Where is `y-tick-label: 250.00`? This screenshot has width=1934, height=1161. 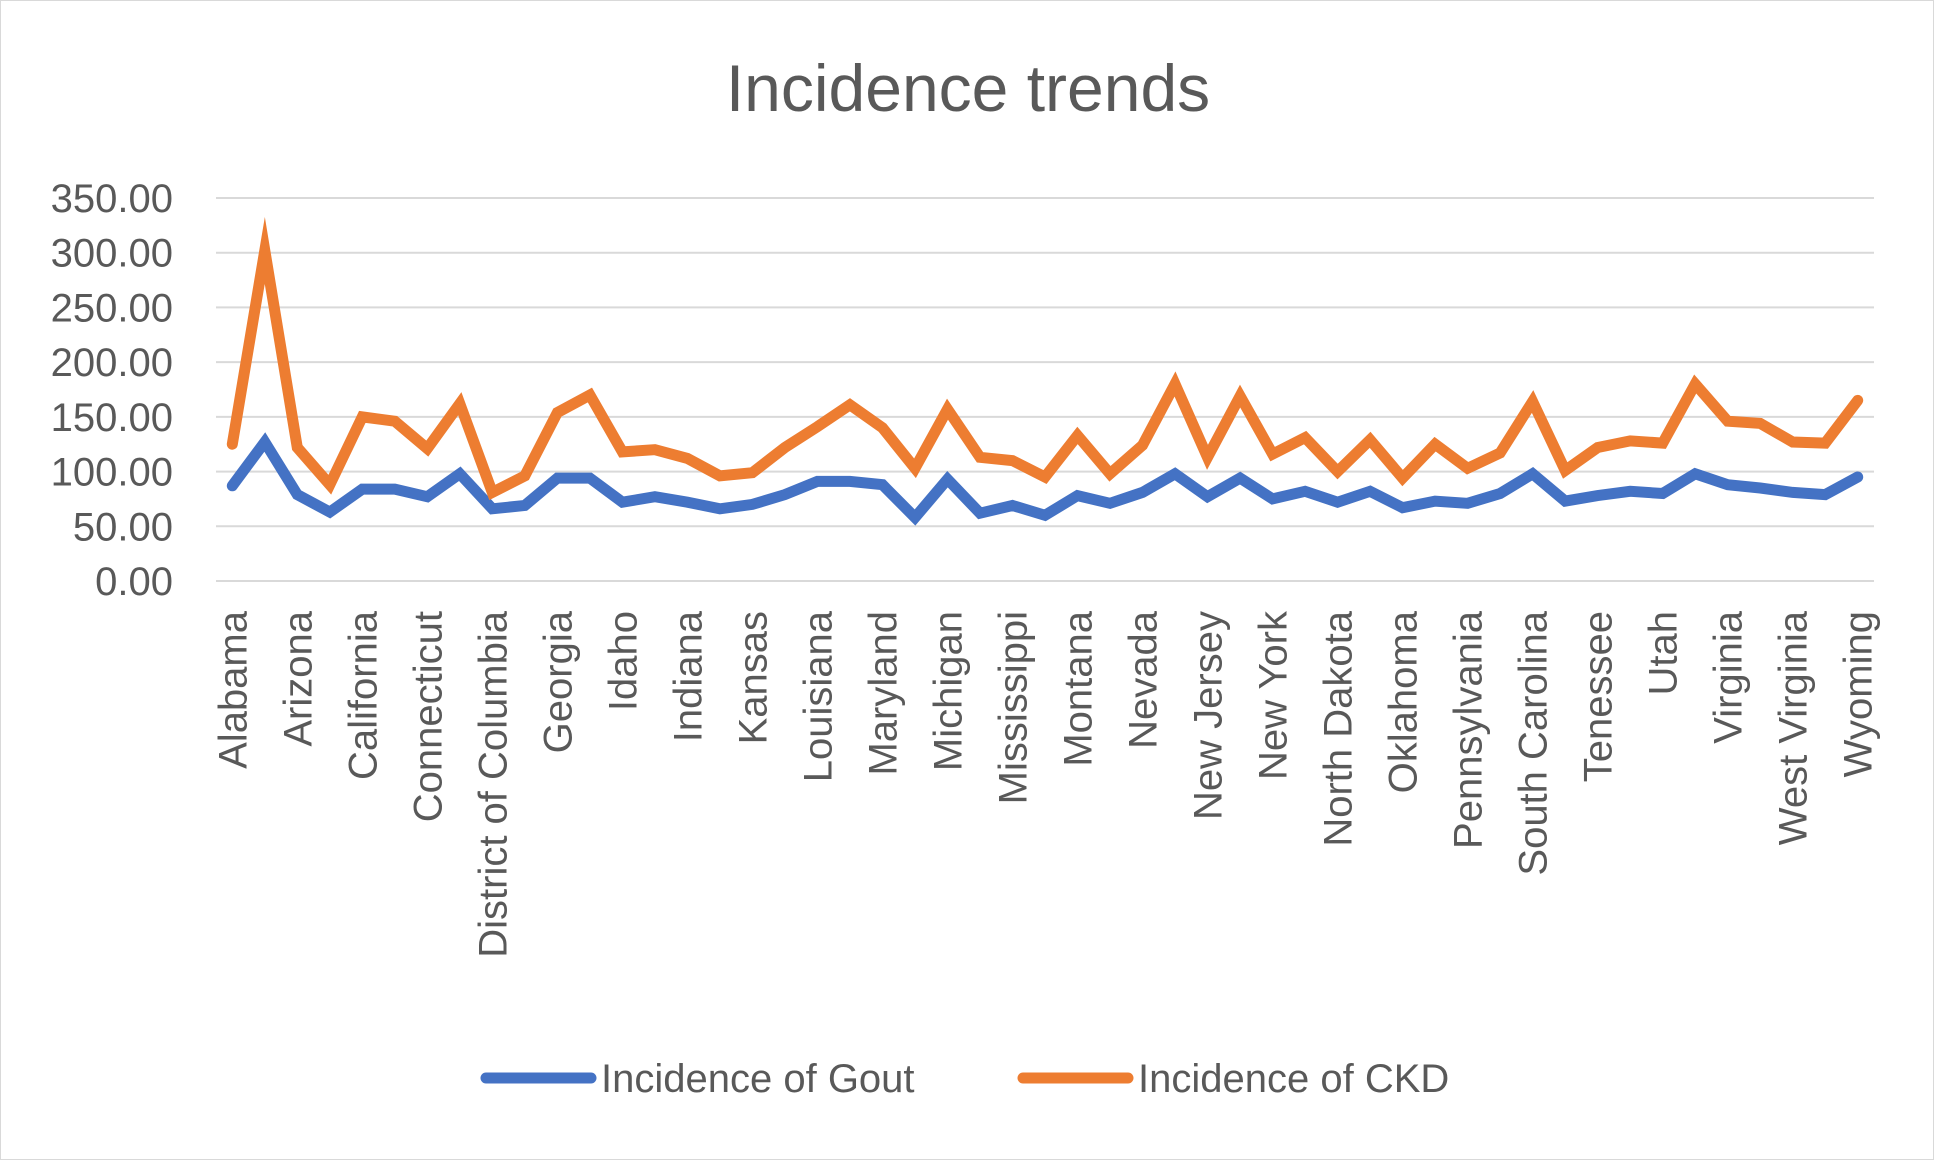
y-tick-label: 250.00 is located at coordinates (112, 308).